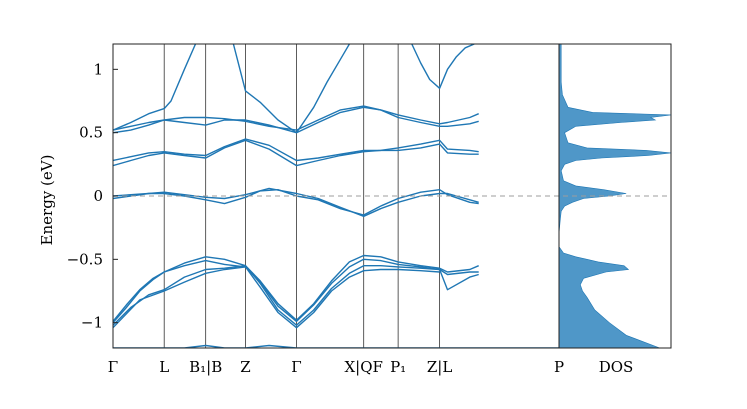  Describe the element at coordinates (164, 367) in the screenshot. I see `x-tick-label: L` at that location.